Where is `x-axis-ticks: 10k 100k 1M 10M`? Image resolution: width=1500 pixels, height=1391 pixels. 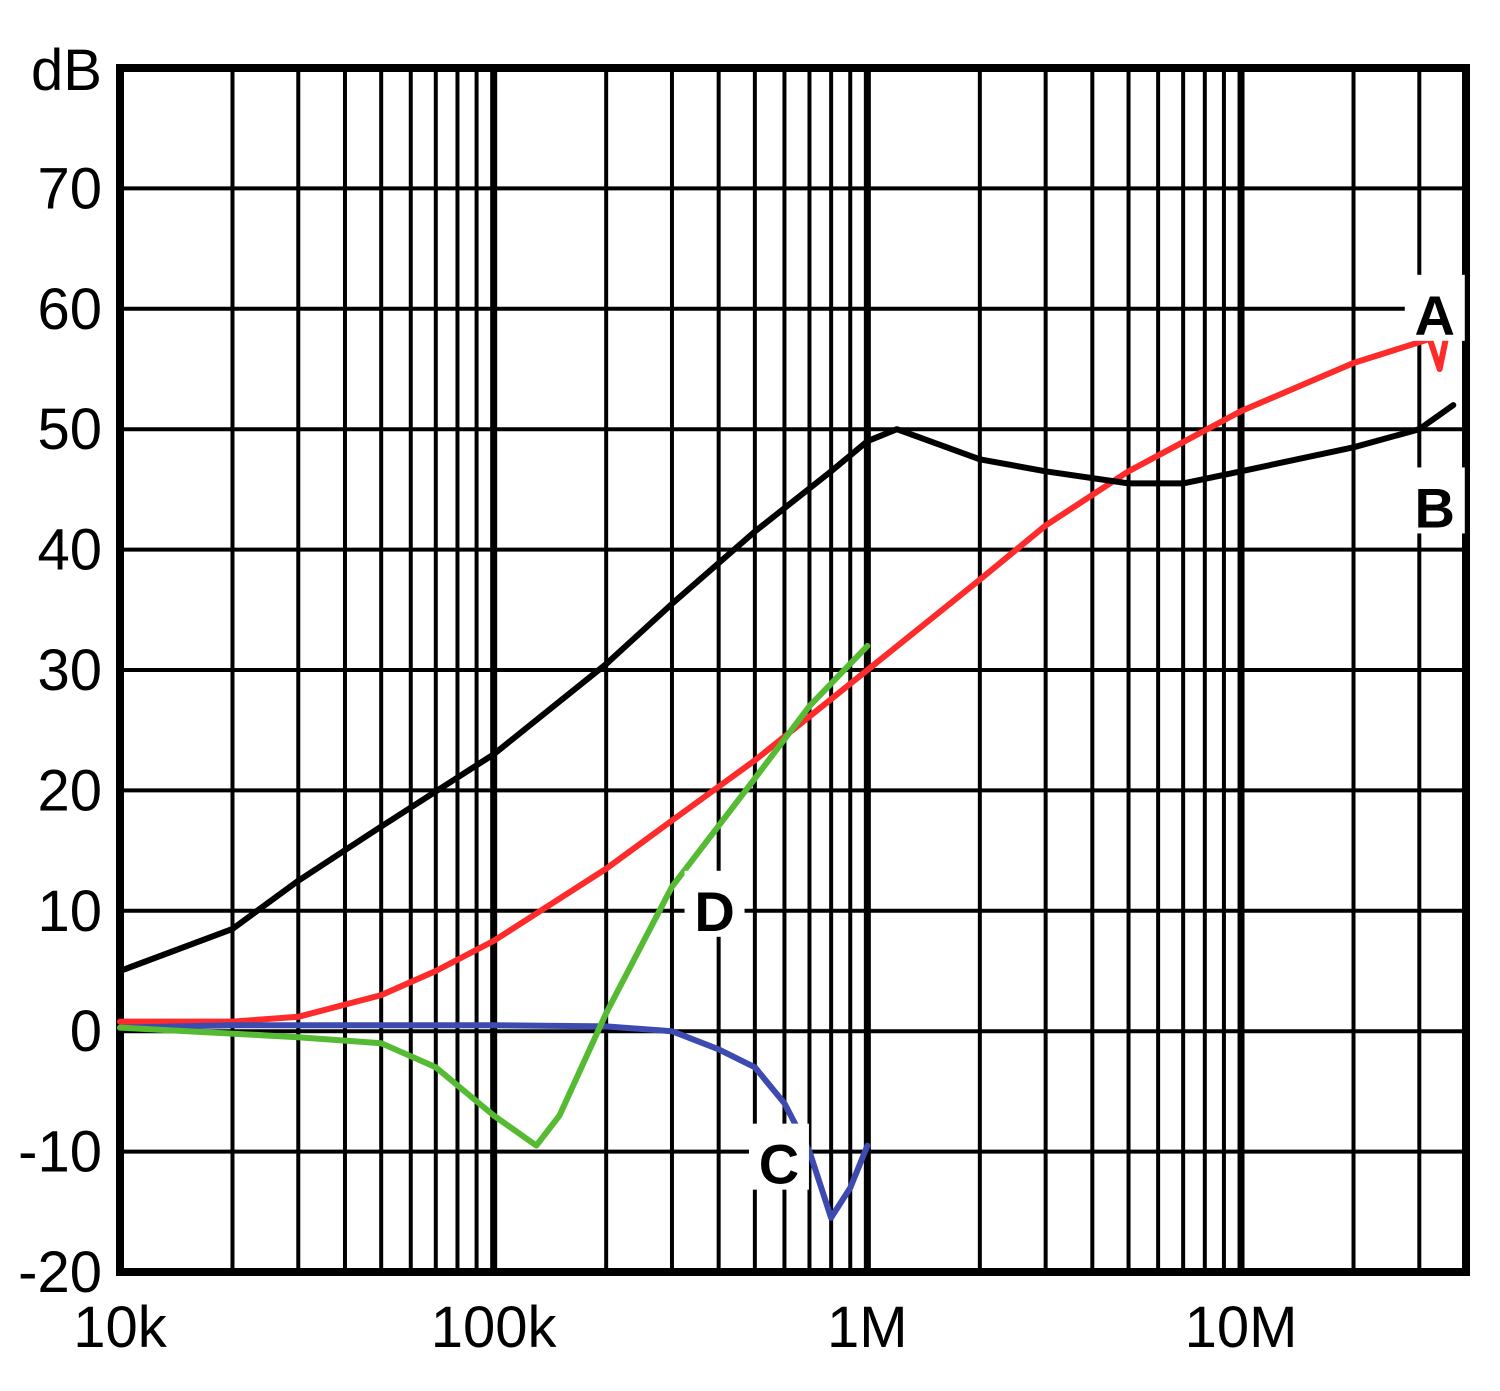 x-axis-ticks: 10k 100k 1M 10M is located at coordinates (685, 1327).